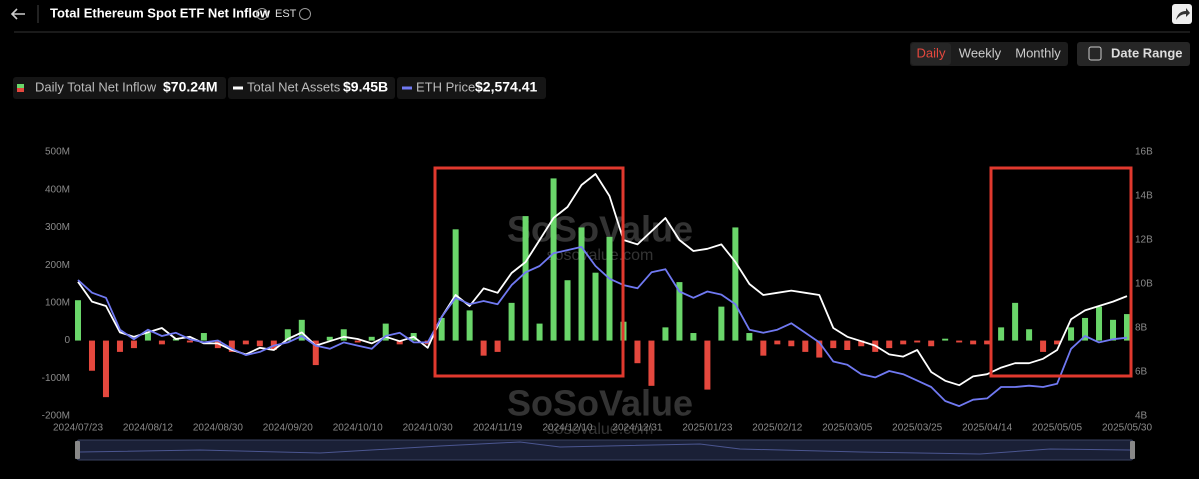 This screenshot has height=479, width=1199. Describe the element at coordinates (428, 428) in the screenshot. I see `x-tick-label: 2024/10/30` at that location.